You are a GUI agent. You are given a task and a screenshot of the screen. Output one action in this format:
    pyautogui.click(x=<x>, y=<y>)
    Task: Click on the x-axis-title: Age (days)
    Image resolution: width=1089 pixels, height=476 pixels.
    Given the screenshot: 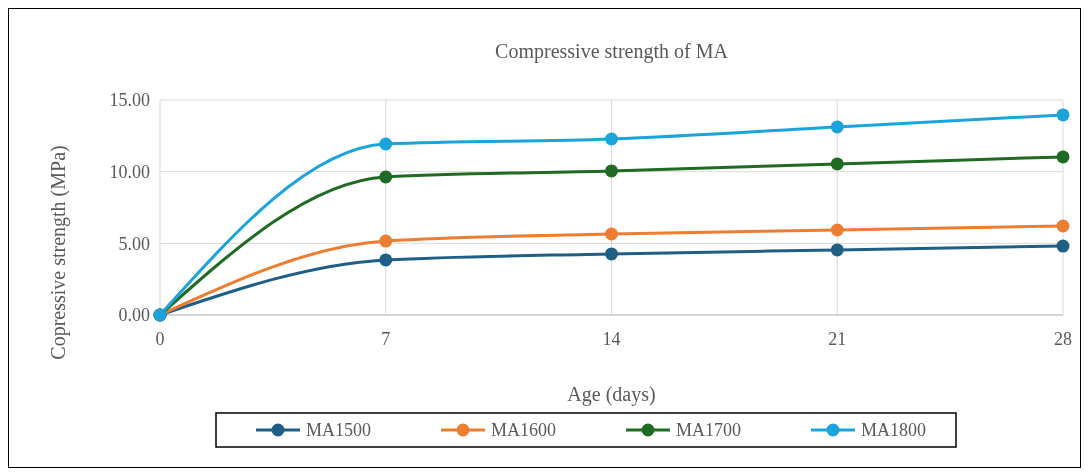 What is the action you would take?
    pyautogui.click(x=611, y=394)
    